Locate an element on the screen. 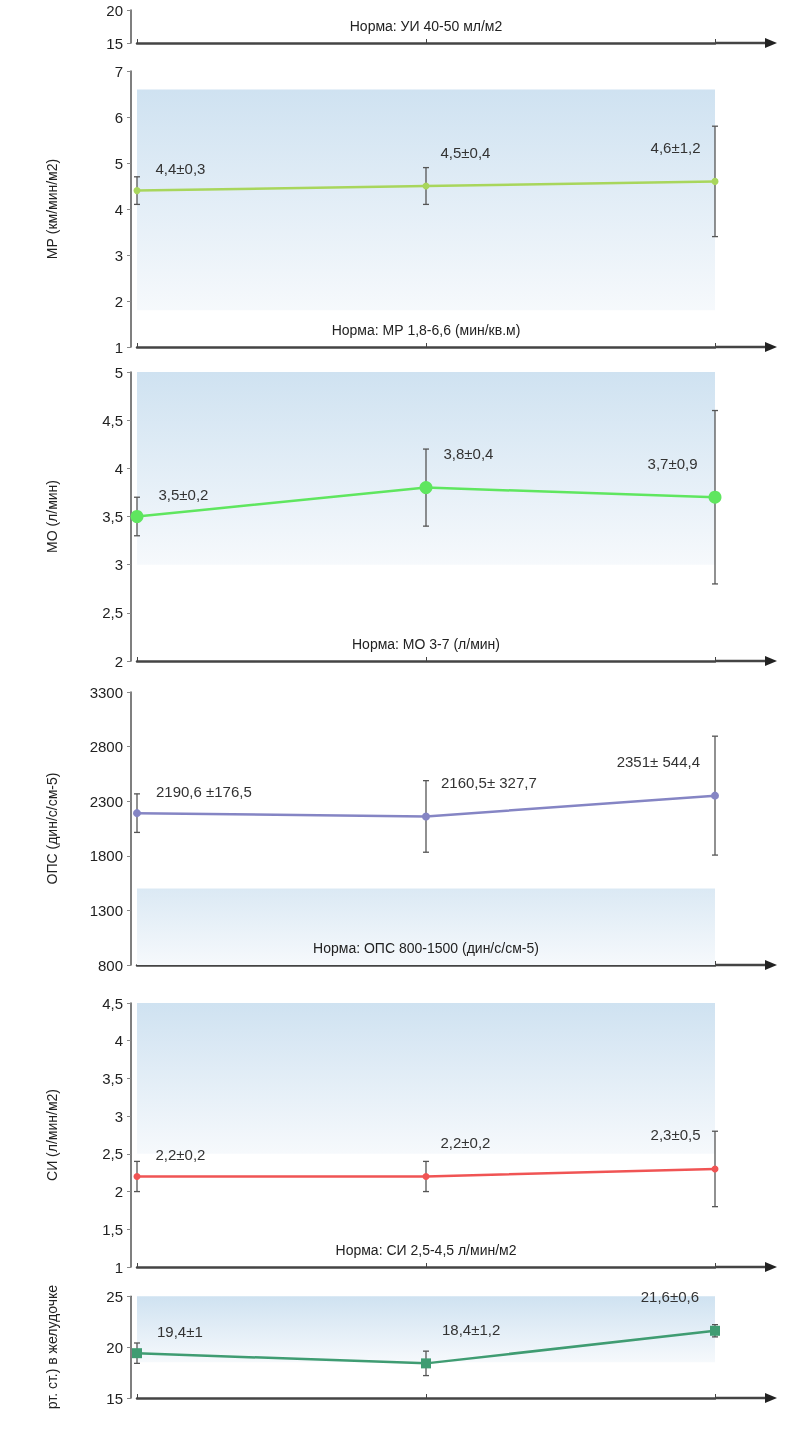 This screenshot has width=789, height=1440. y-axis-title: МО (л/мин) is located at coordinates (52, 516).